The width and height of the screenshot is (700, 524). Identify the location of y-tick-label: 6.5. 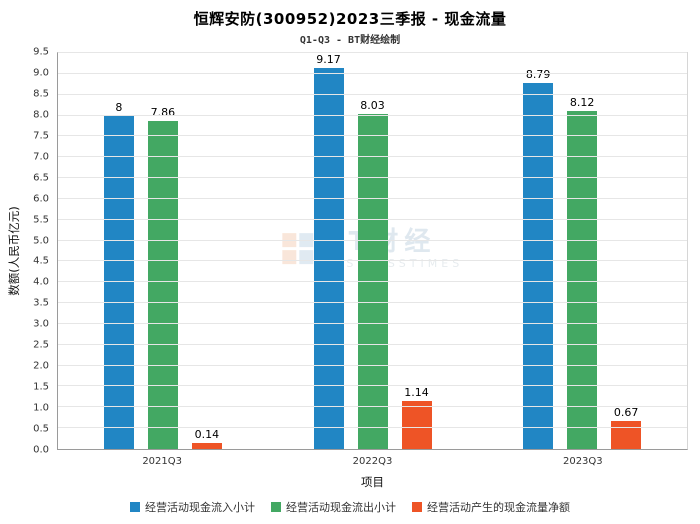
(41, 178).